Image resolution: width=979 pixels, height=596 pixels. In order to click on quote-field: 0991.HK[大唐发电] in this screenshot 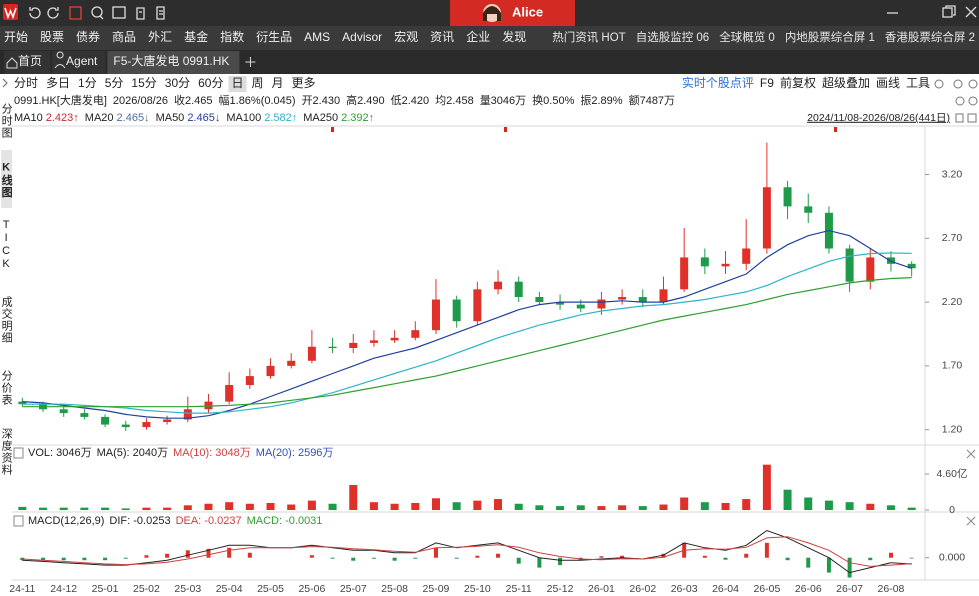, I will do `click(60, 100)`.